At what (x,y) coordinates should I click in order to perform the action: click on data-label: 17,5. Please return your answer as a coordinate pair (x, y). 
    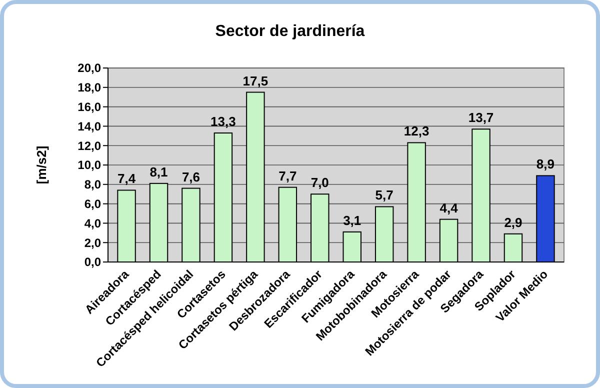
    Looking at the image, I should click on (255, 80).